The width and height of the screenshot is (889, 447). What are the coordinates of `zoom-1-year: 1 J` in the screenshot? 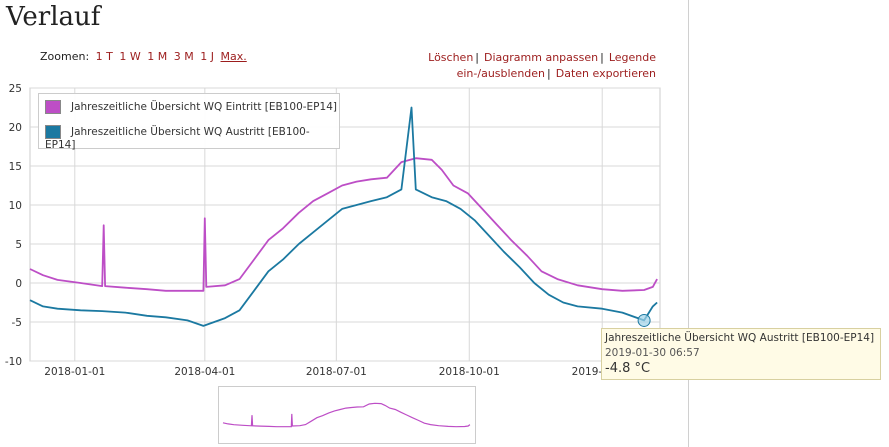 It's located at (207, 56).